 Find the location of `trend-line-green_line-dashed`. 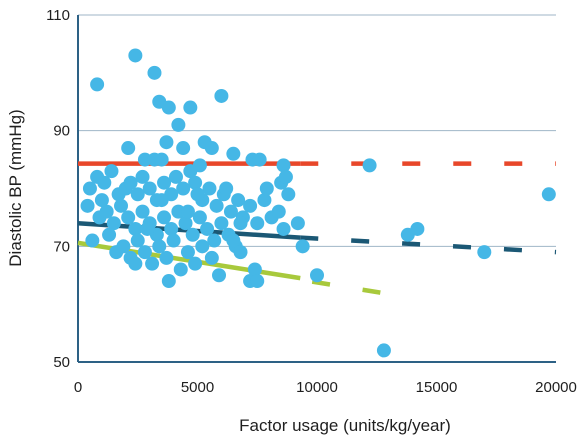

trend-line-green_line-dashed is located at coordinates (362, 290).